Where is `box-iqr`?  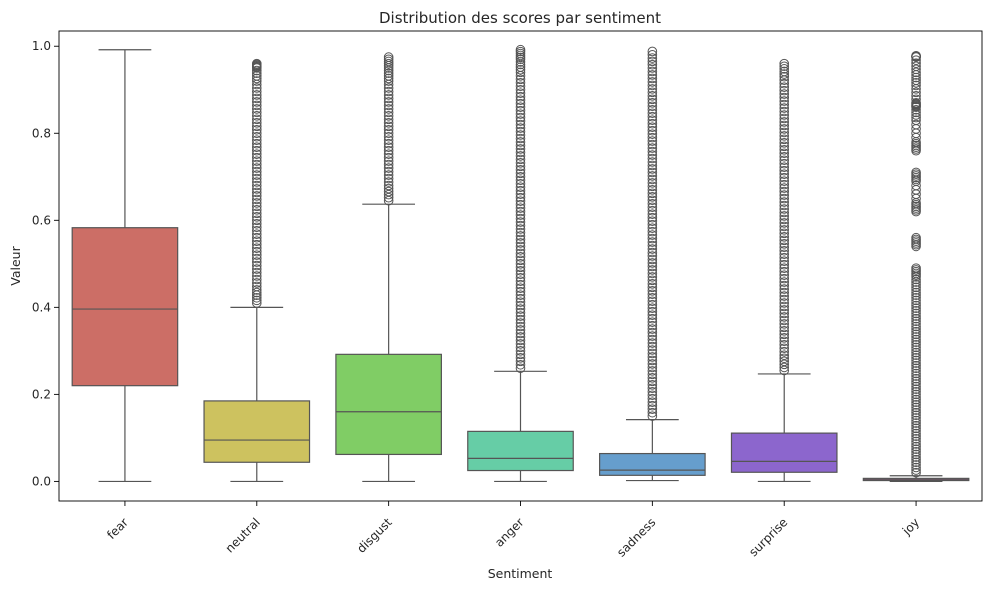
box-iqr is located at coordinates (652, 464).